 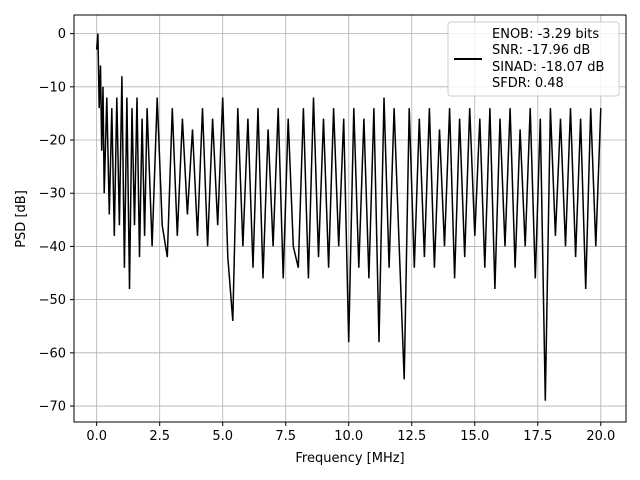 What do you see at coordinates (52, 194) in the screenshot?
I see `y-tick-label: −30` at bounding box center [52, 194].